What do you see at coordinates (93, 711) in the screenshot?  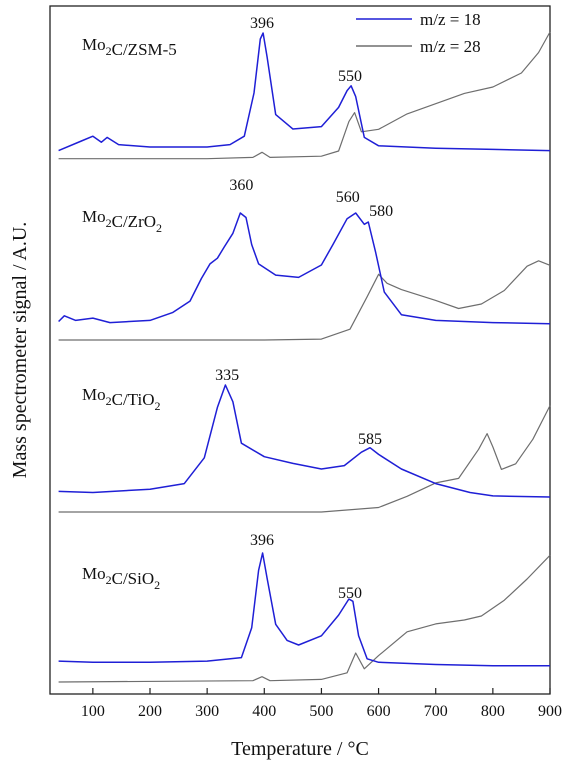 I see `x-tick-label-100: 100` at bounding box center [93, 711].